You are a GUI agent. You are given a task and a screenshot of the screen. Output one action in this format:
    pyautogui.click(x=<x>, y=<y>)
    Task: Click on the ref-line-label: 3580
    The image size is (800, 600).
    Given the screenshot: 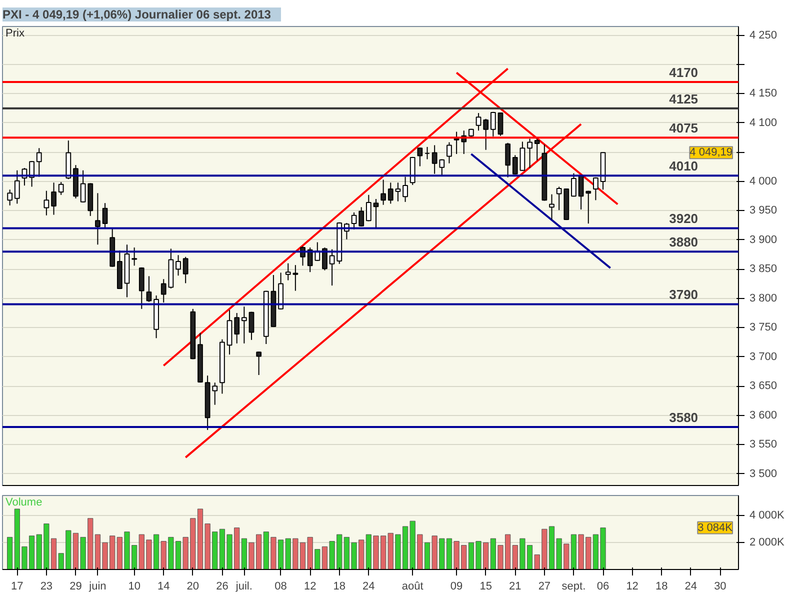 What is the action you would take?
    pyautogui.click(x=683, y=418)
    